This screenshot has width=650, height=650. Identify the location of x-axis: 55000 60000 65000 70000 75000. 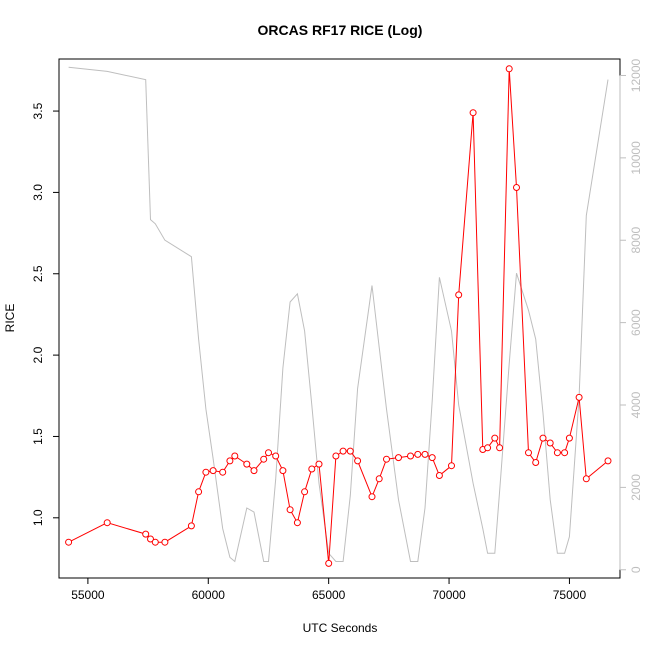
(329, 589).